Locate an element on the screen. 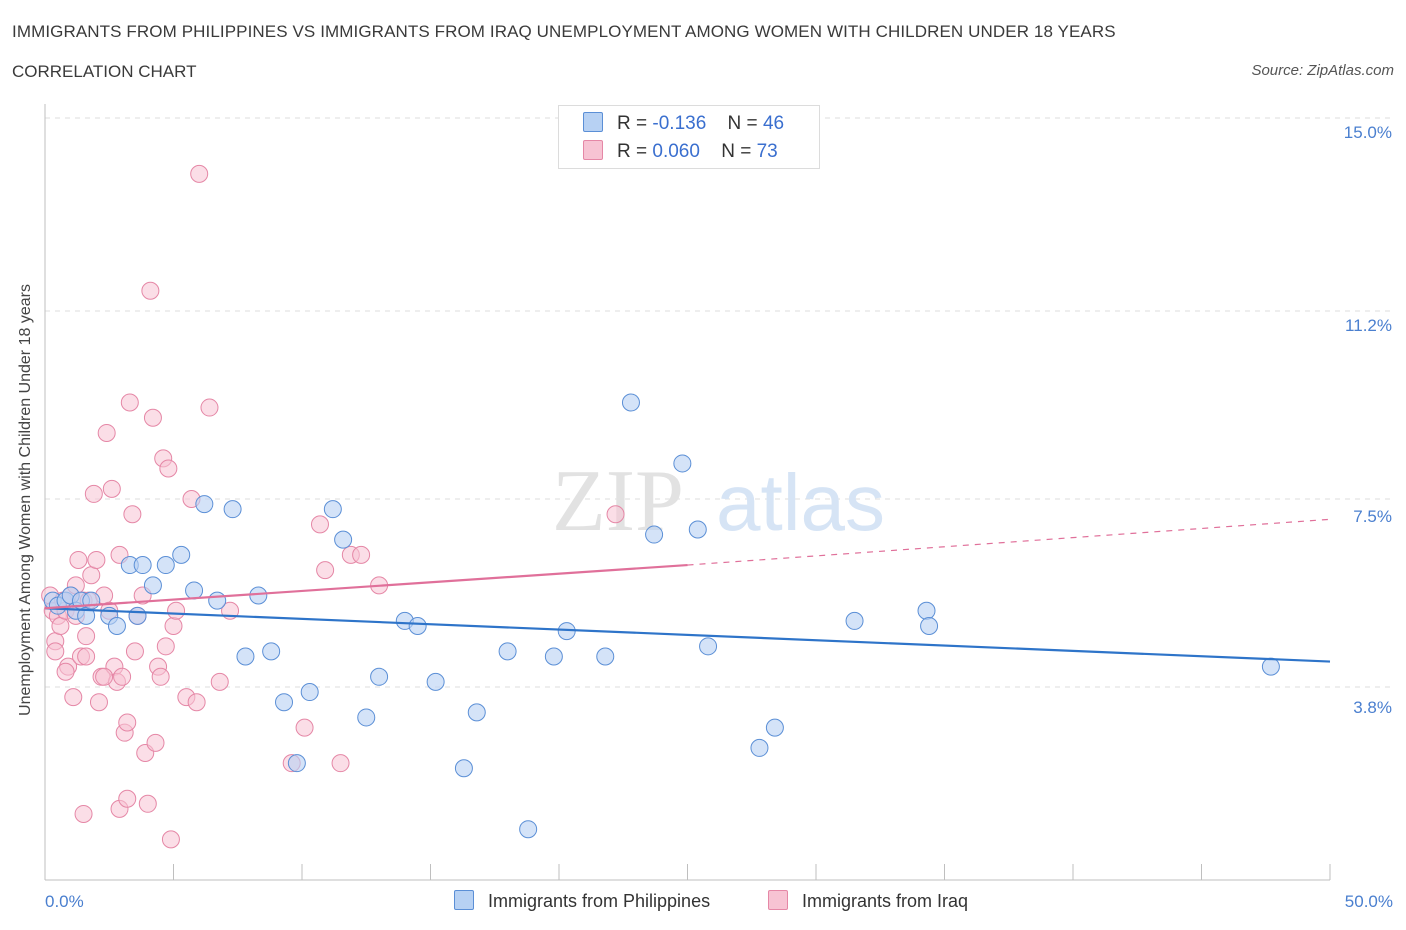 Image resolution: width=1406 pixels, height=930 pixels. bottom-legend-philippines: Immigrants from Philippines is located at coordinates (582, 901).